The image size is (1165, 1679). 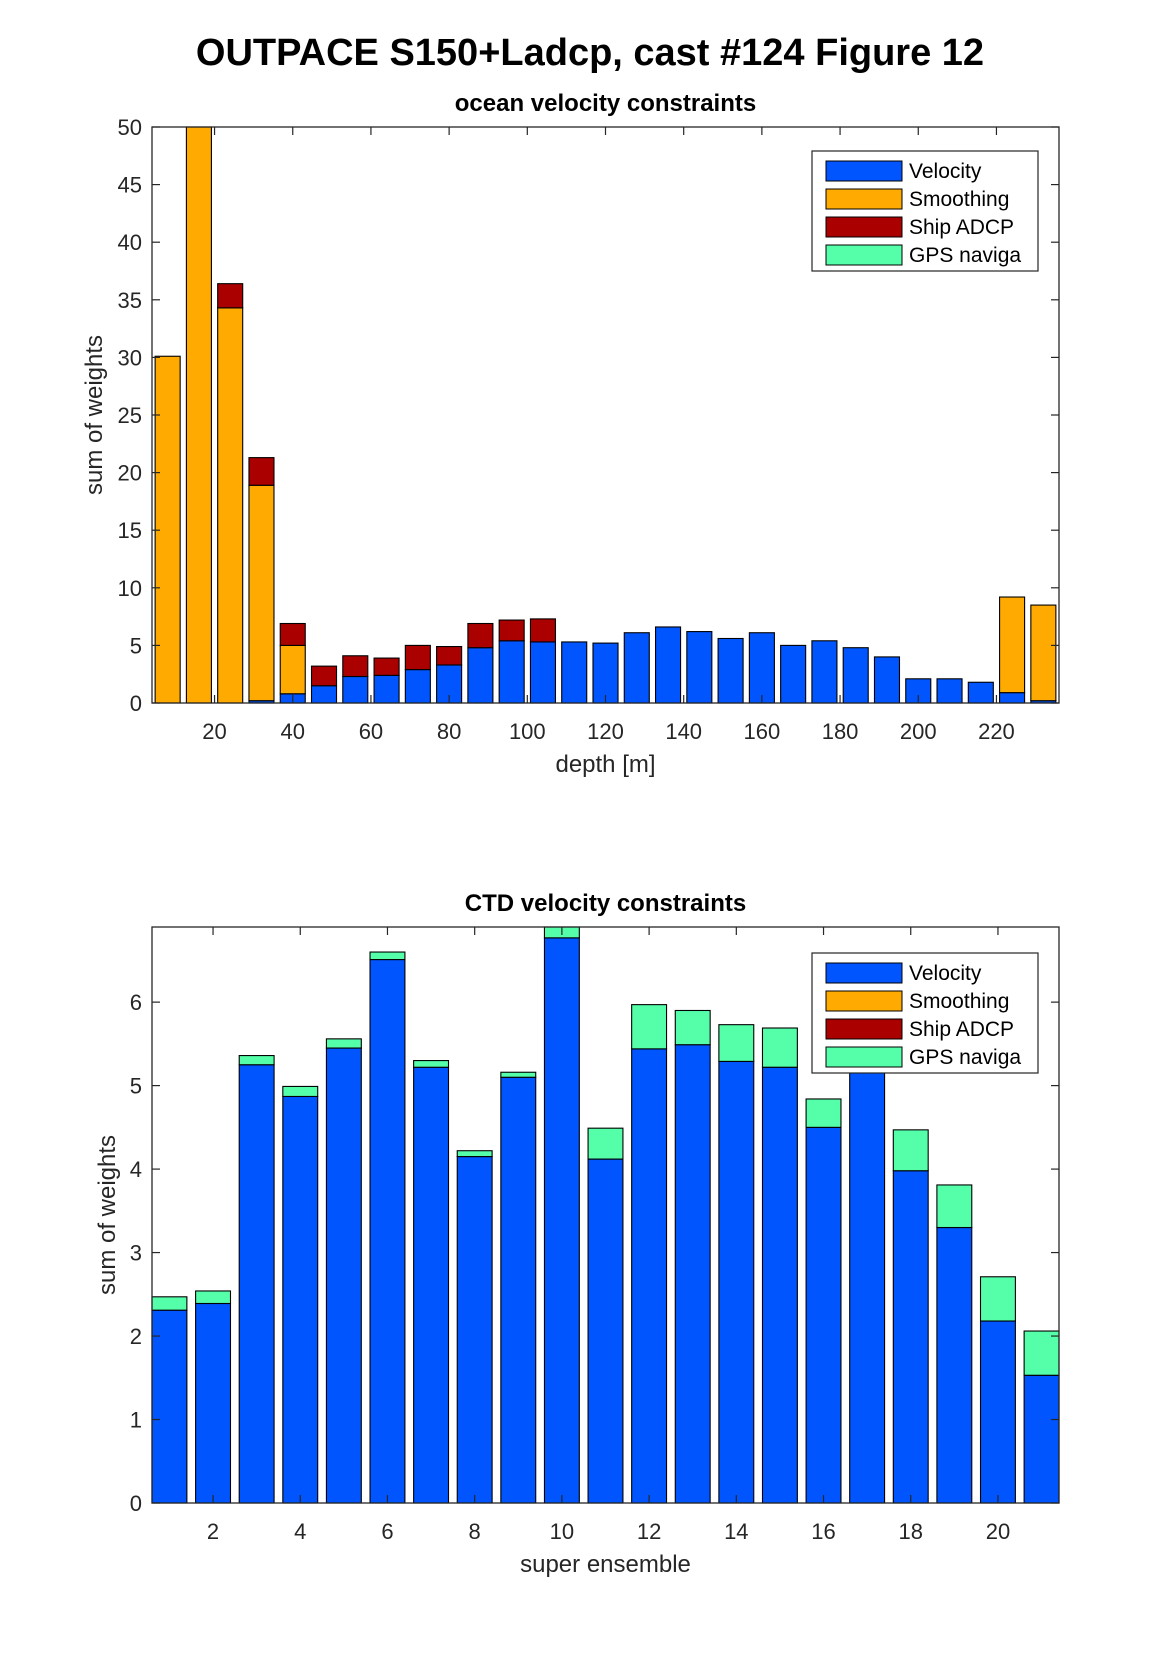 What do you see at coordinates (136, 1002) in the screenshot?
I see `ctd-y-tick-label: 6` at bounding box center [136, 1002].